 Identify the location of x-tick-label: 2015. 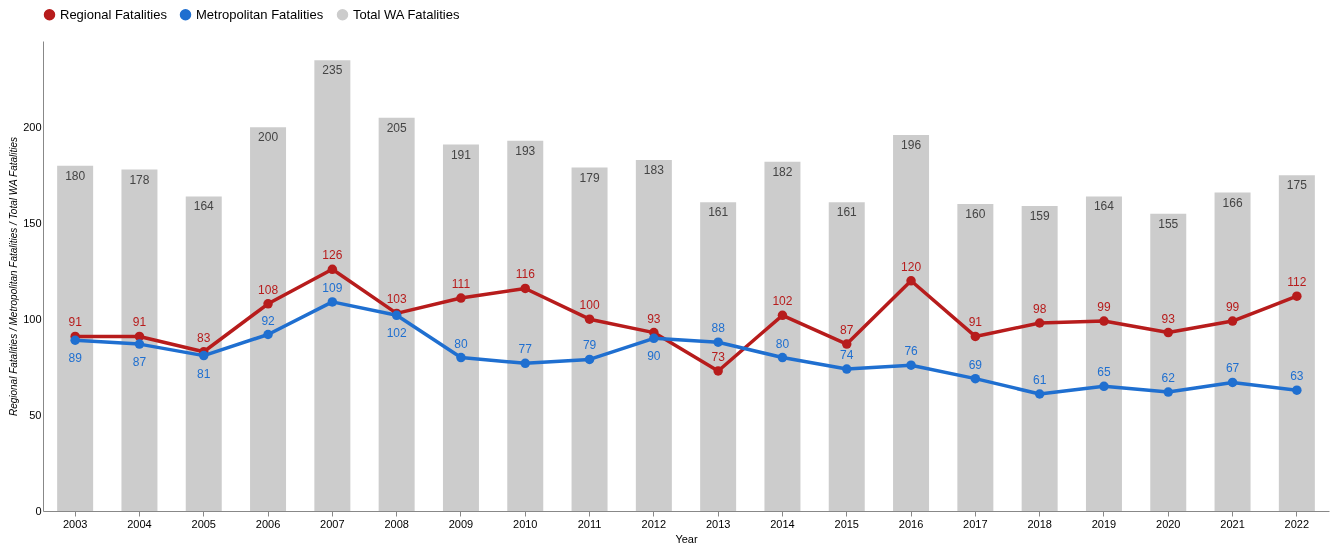
(846, 523).